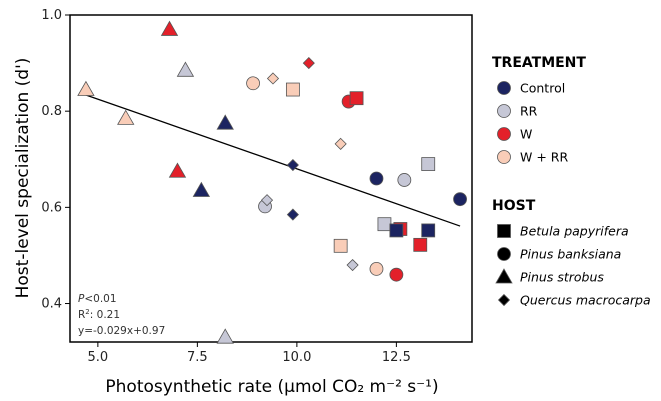 This screenshot has width=661, height=401. Describe the element at coordinates (504, 300) in the screenshot. I see `legend-marker-diamond` at that location.